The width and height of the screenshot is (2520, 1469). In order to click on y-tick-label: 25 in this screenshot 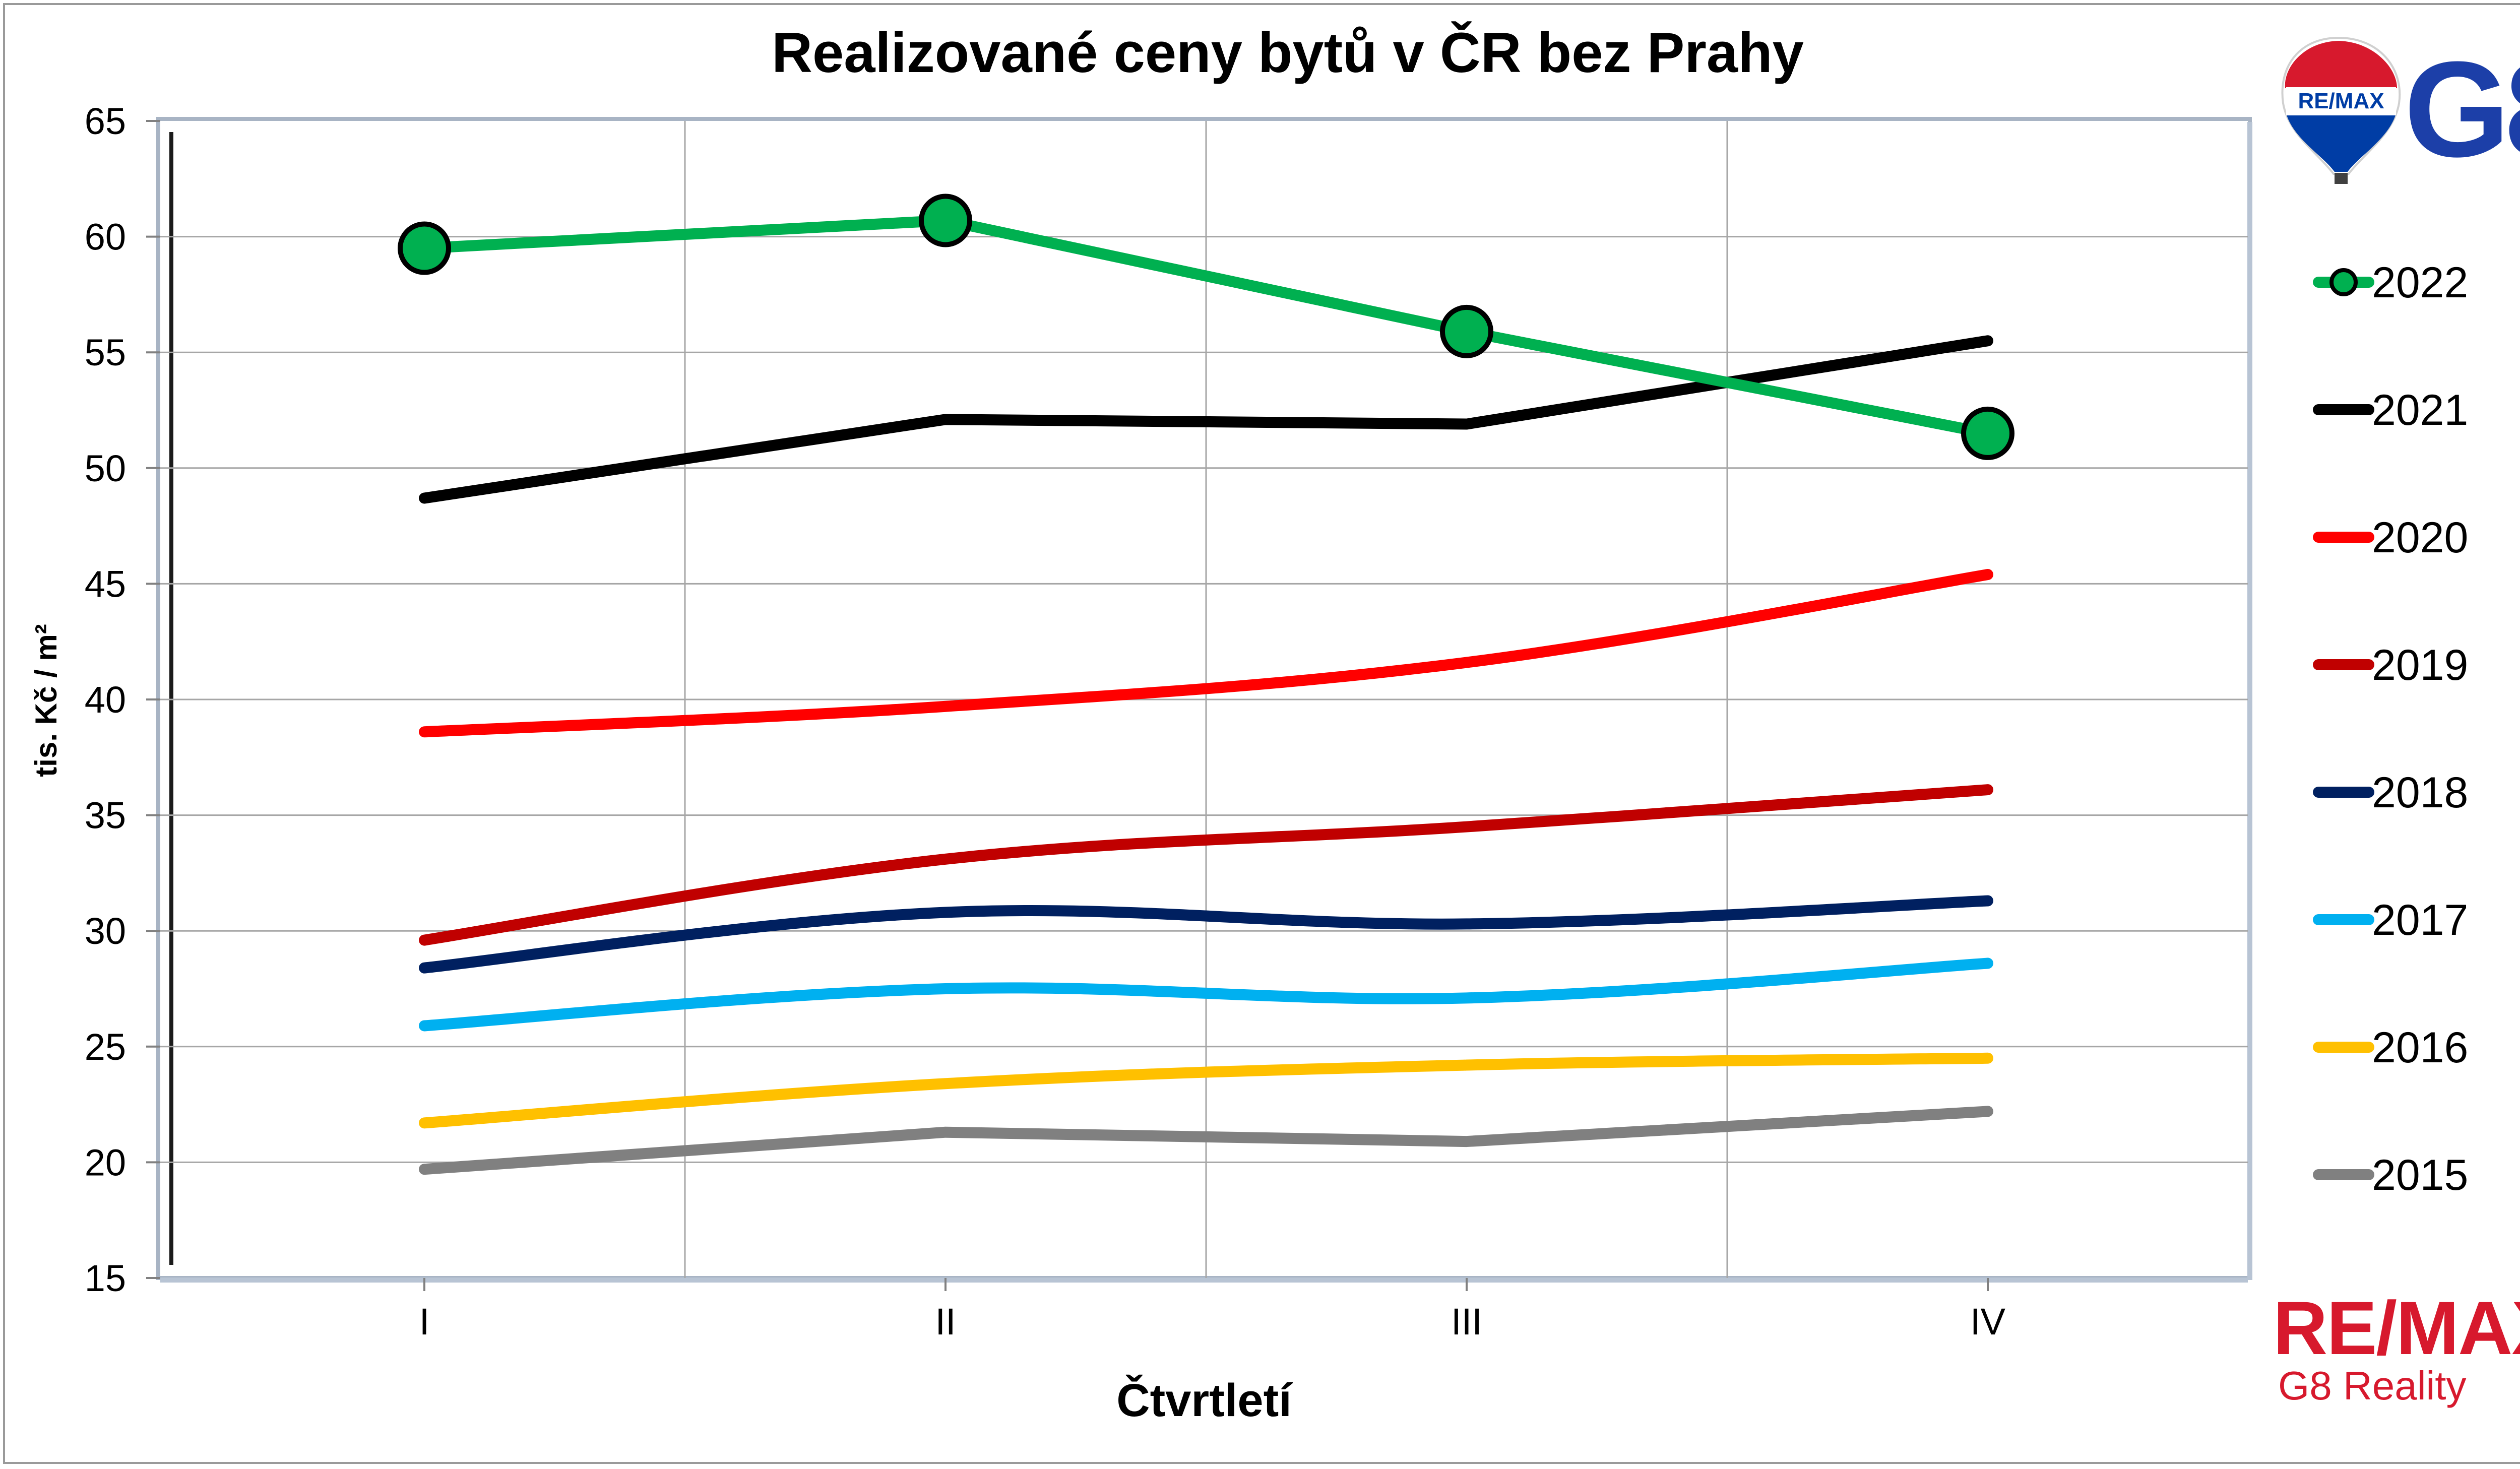, I will do `click(105, 1047)`.